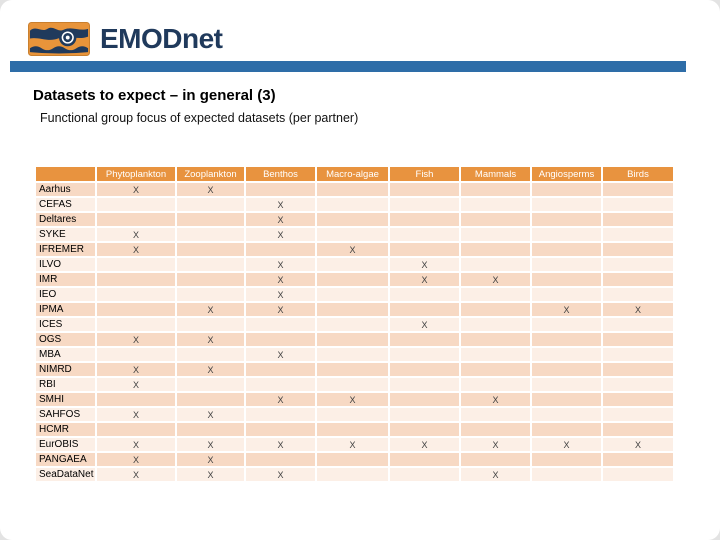  I want to click on row-label: ICES, so click(65, 324).